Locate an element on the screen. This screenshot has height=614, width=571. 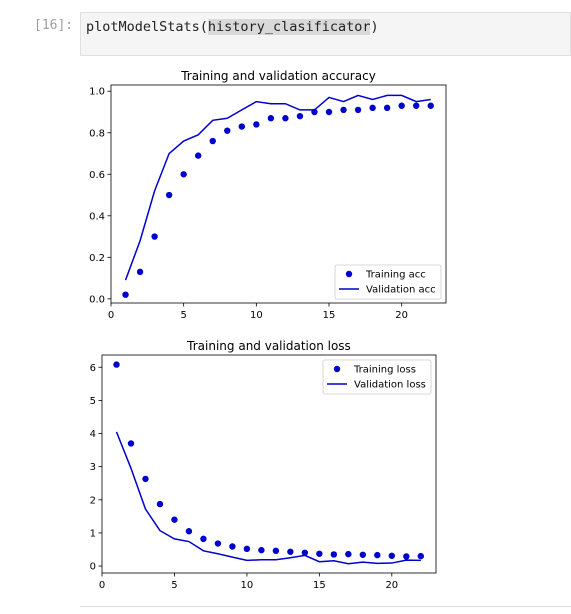
code-function-call: plotModelStats( is located at coordinates (147, 27).